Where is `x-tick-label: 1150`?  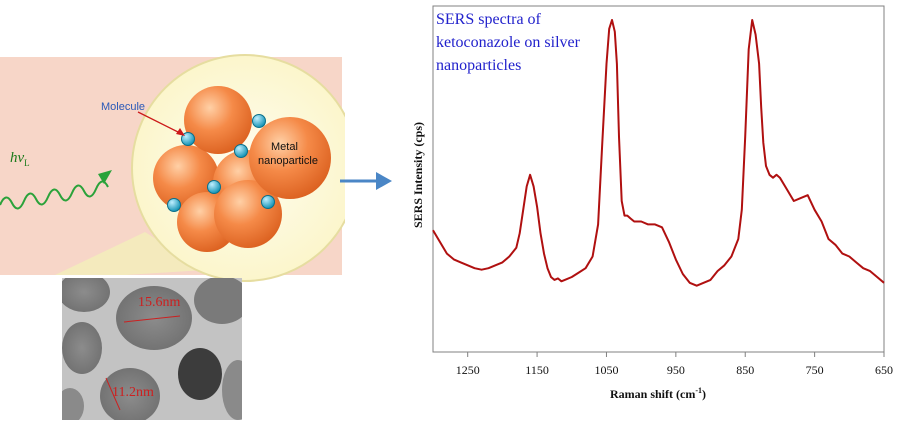
x-tick-label: 1150 is located at coordinates (537, 370).